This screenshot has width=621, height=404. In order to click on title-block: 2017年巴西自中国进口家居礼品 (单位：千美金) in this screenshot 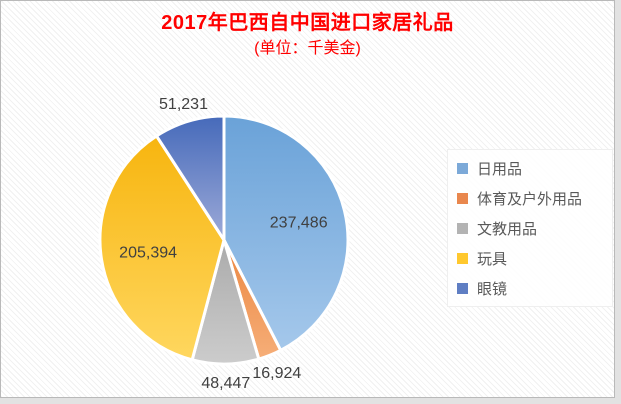, I will do `click(307, 35)`.